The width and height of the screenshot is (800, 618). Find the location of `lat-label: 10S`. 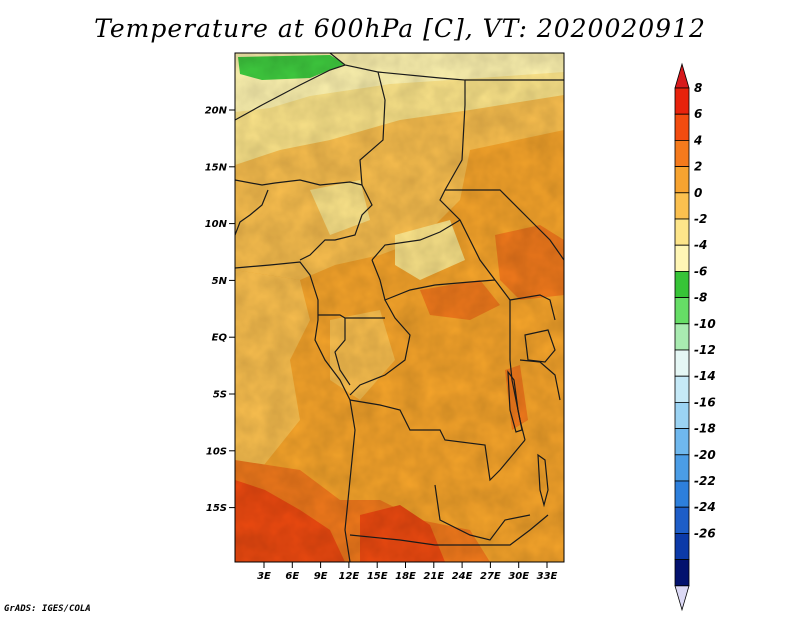

lat-label: 10S is located at coordinates (216, 451).